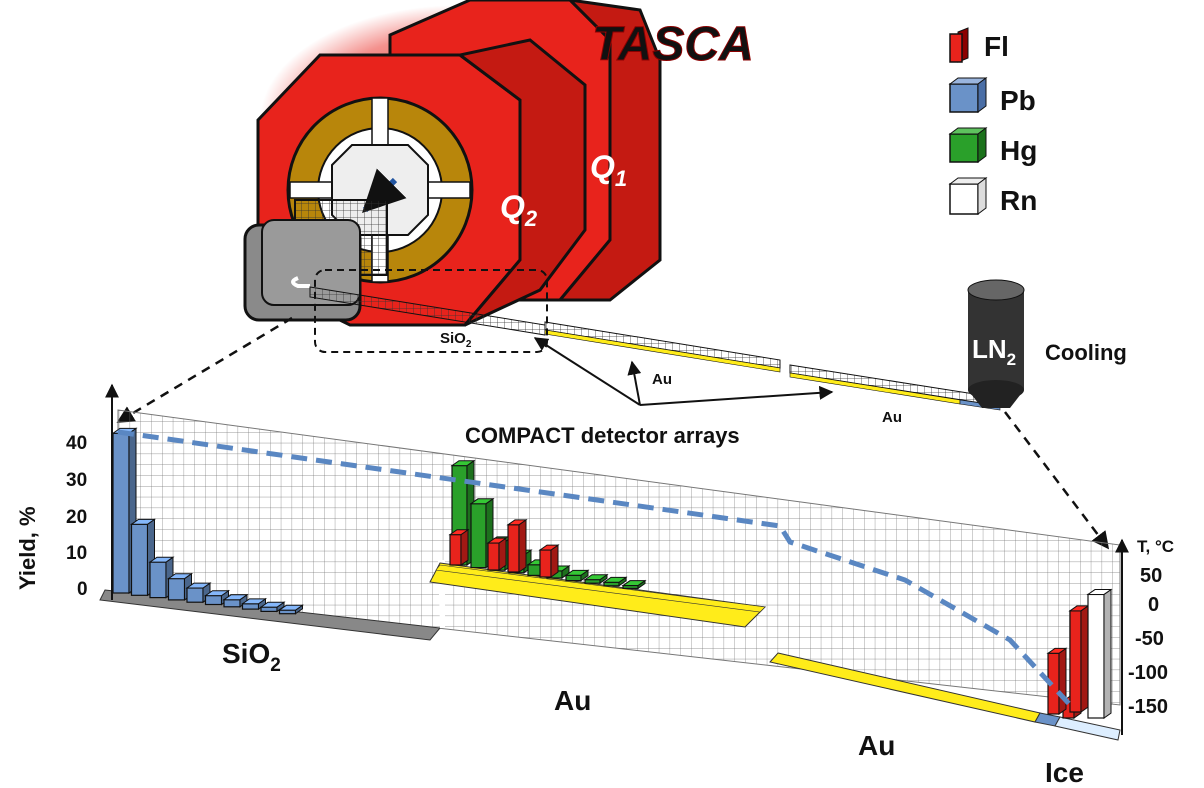  I want to click on right-tick-minus100: -100, so click(1148, 673).